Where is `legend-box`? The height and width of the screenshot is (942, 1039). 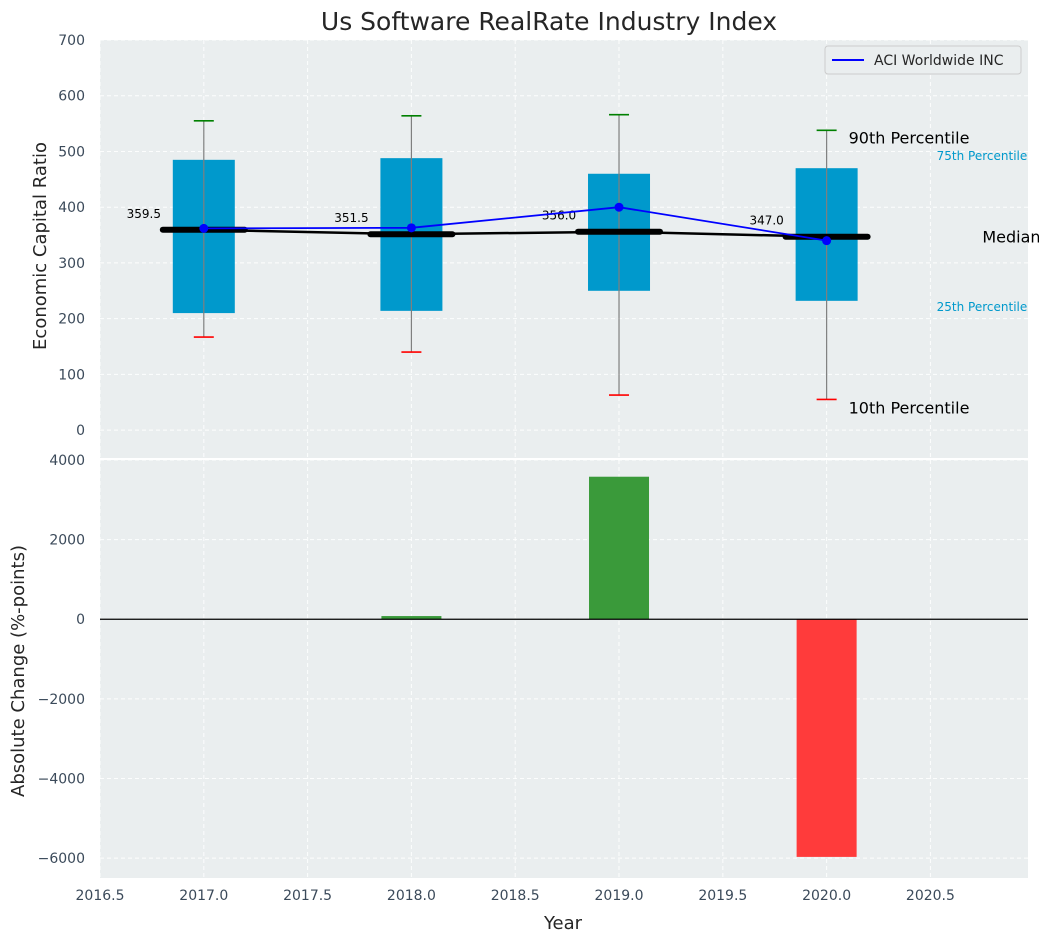 legend-box is located at coordinates (923, 60).